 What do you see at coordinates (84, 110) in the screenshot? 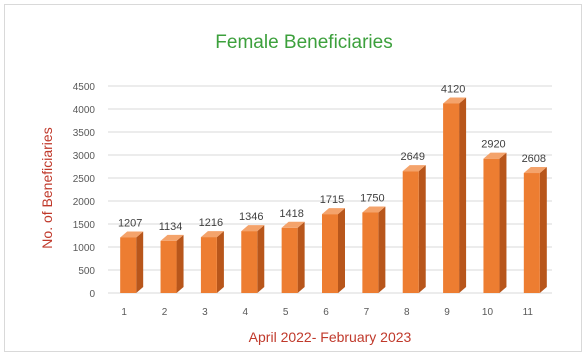
I see `y-tick-label: 4000` at bounding box center [84, 110].